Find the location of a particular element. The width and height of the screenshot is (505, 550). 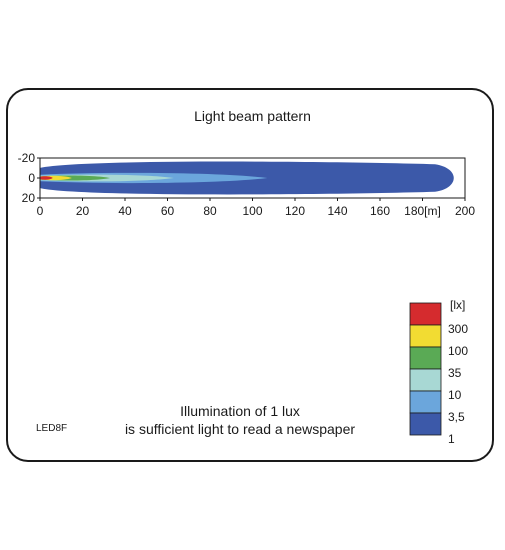

caption-line-1: Illumination of 1 lux is located at coordinates (240, 411).